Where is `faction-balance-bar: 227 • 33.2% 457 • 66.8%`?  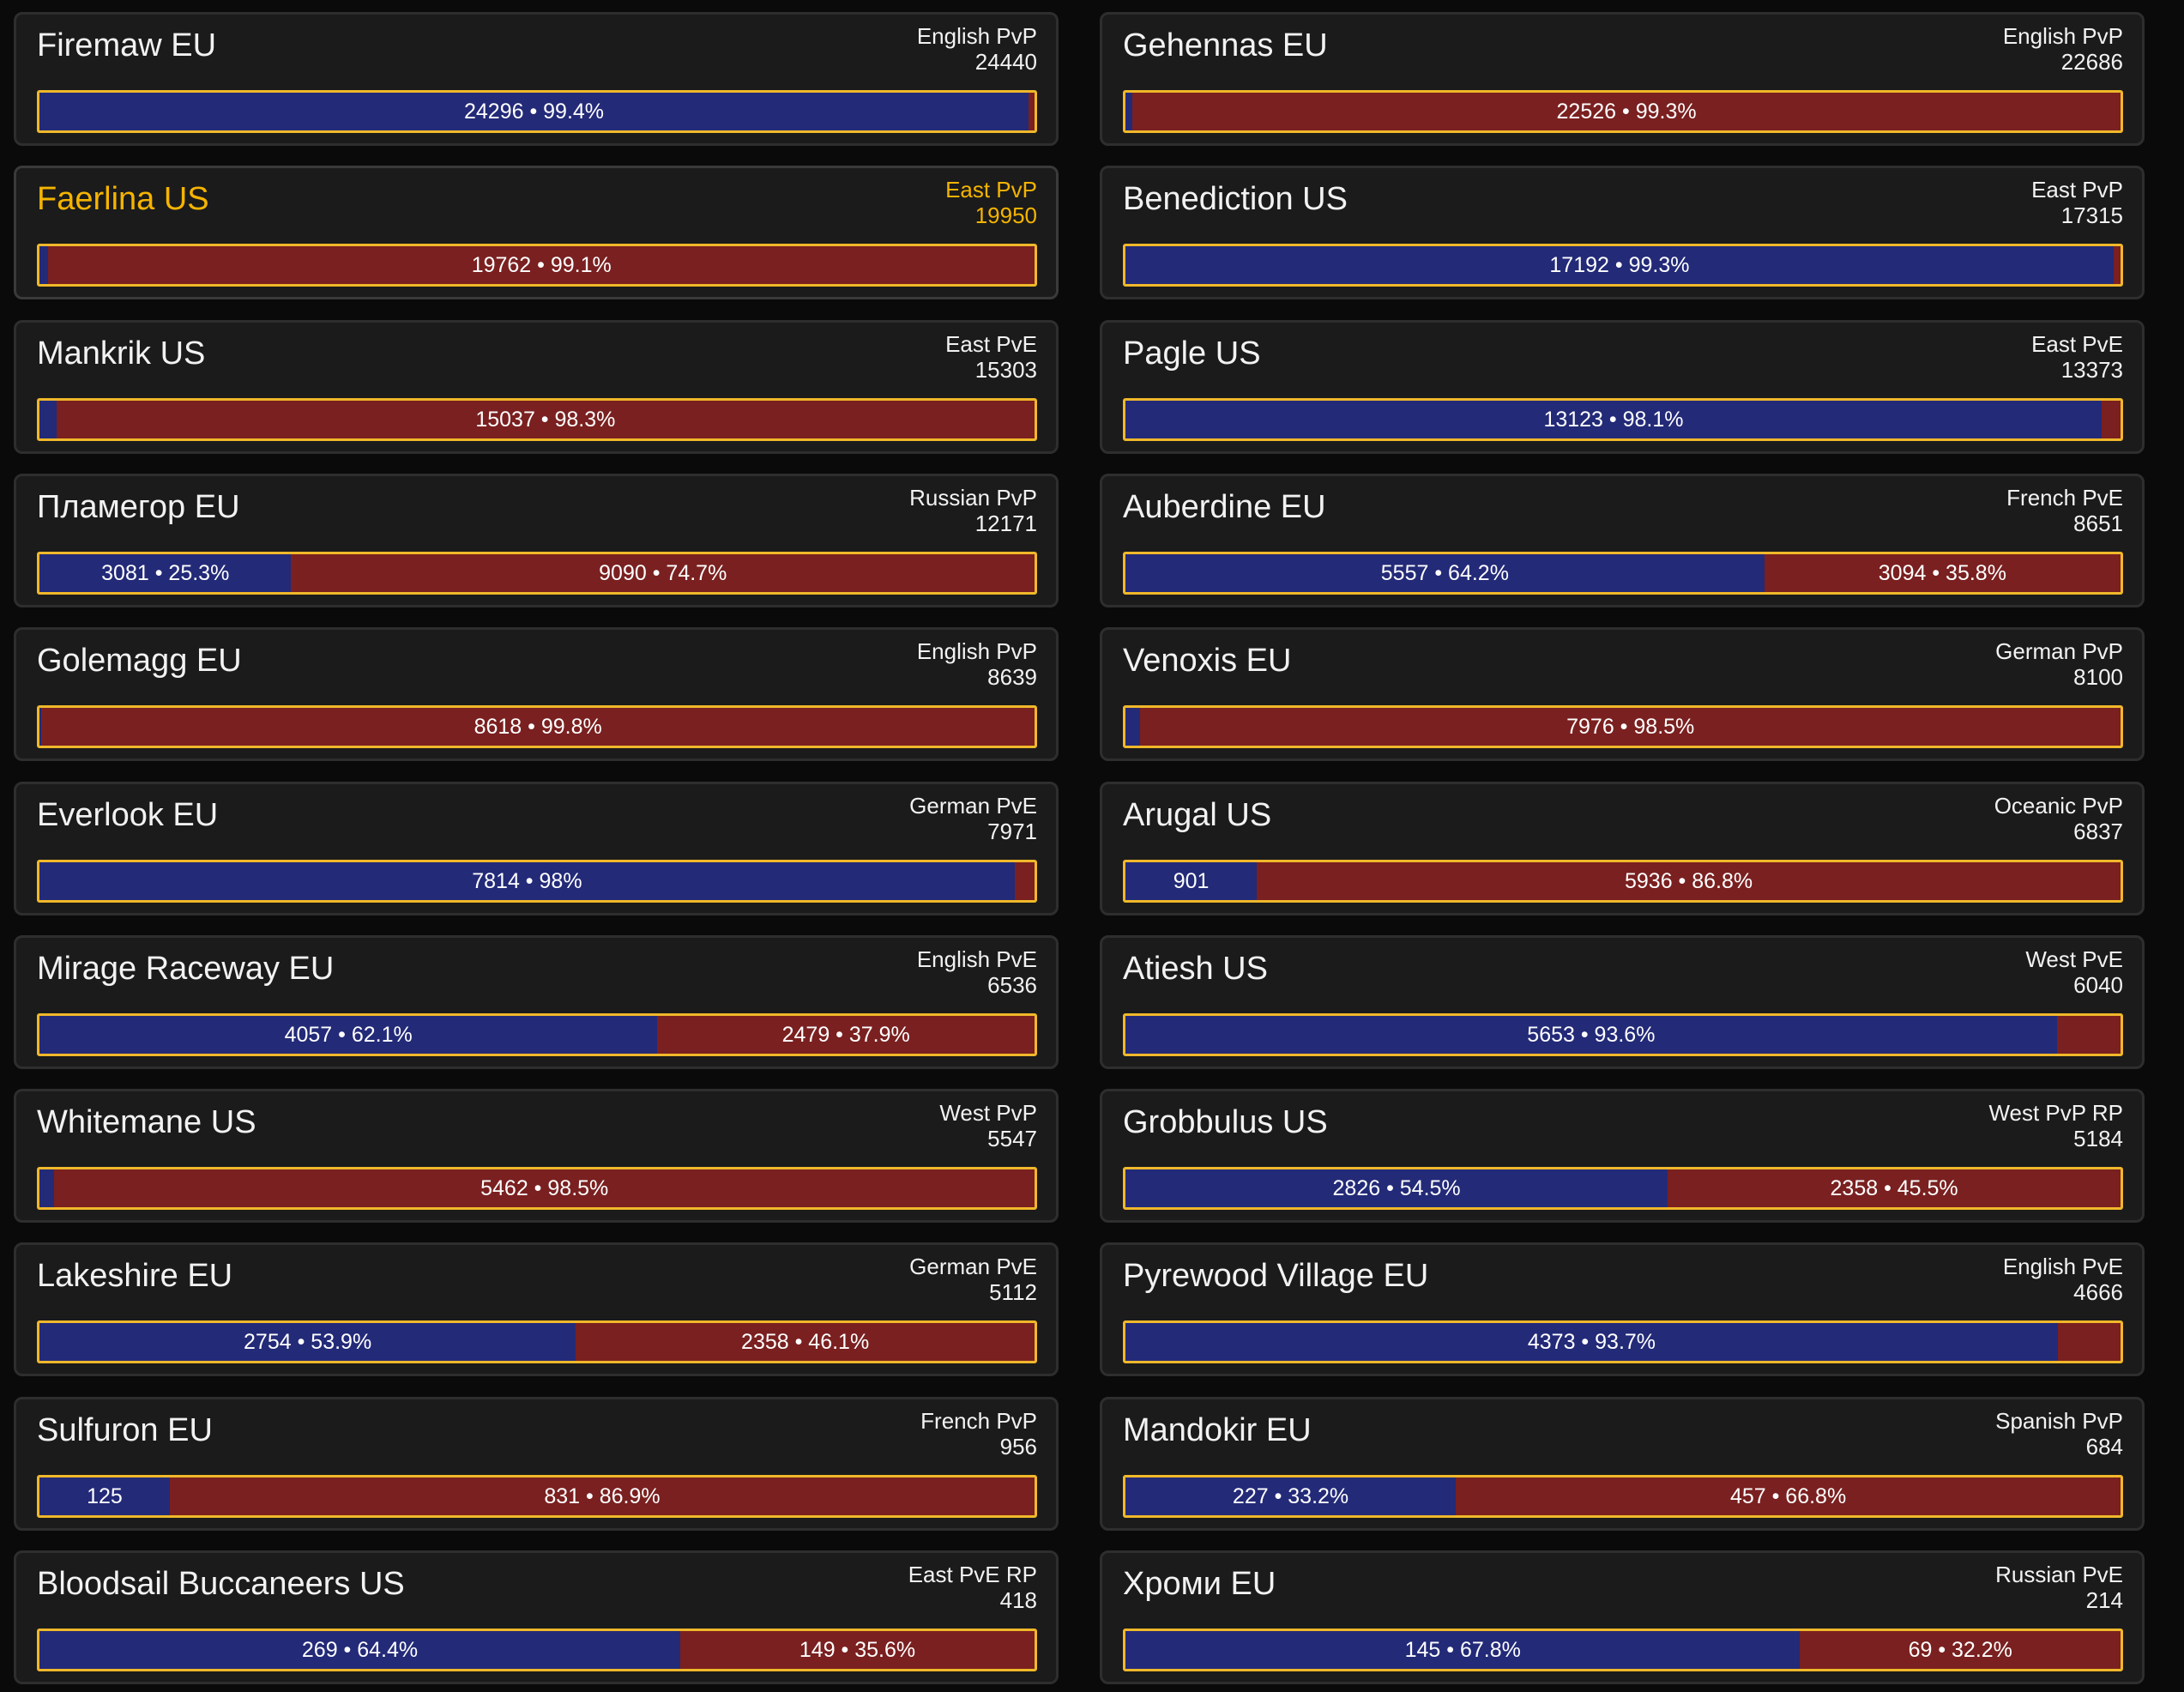 faction-balance-bar: 227 • 33.2% 457 • 66.8% is located at coordinates (1623, 1497).